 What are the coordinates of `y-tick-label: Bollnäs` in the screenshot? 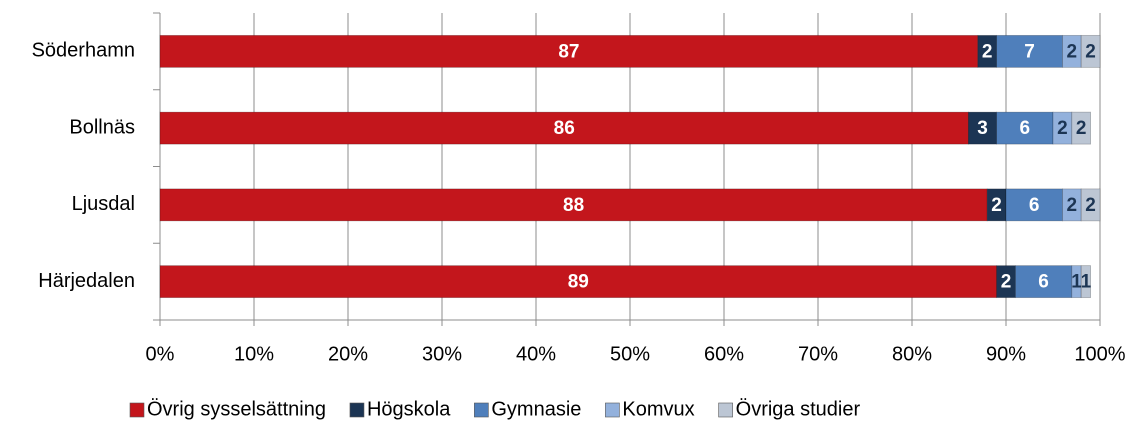 It's located at (102, 127).